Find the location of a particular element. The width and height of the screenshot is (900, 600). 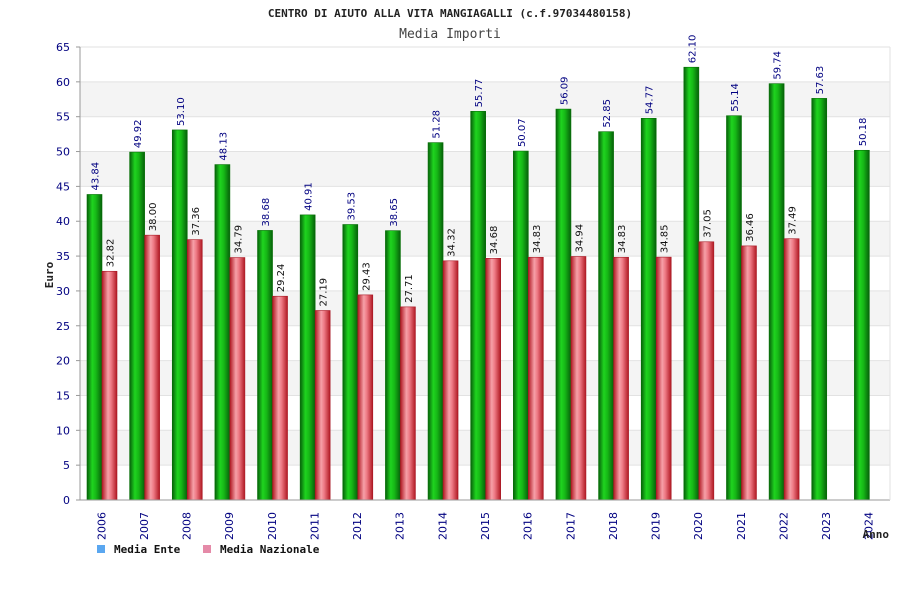

x-tick-label-2006: 2006 is located at coordinates (101, 526).